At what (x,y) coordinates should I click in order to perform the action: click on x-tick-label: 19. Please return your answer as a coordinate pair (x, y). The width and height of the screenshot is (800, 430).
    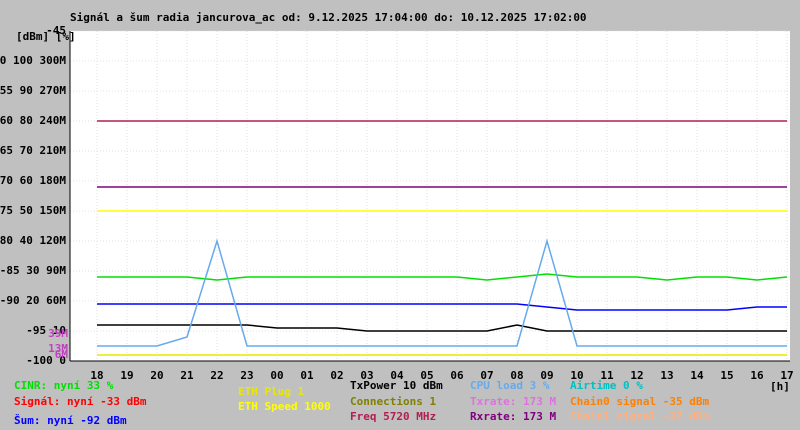
    Looking at the image, I should click on (126, 375).